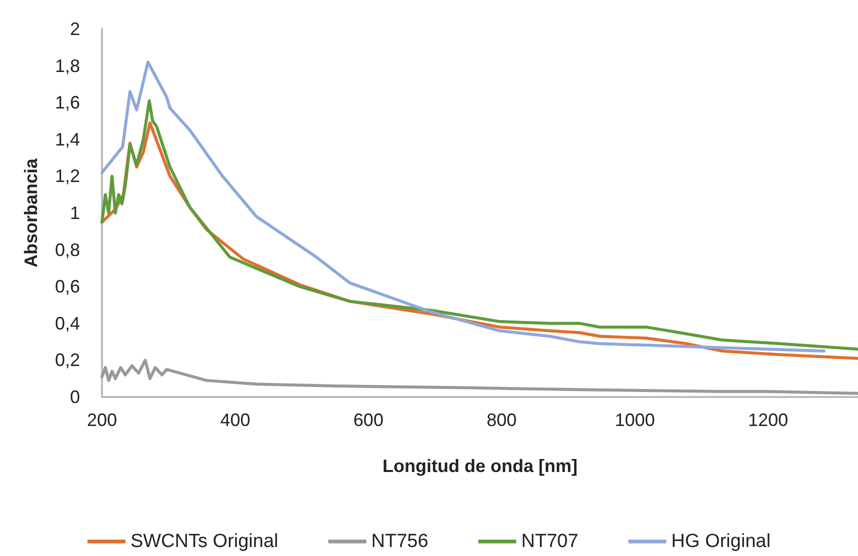 This screenshot has width=858, height=556. What do you see at coordinates (67, 360) in the screenshot?
I see `y-tick-label: 0,2` at bounding box center [67, 360].